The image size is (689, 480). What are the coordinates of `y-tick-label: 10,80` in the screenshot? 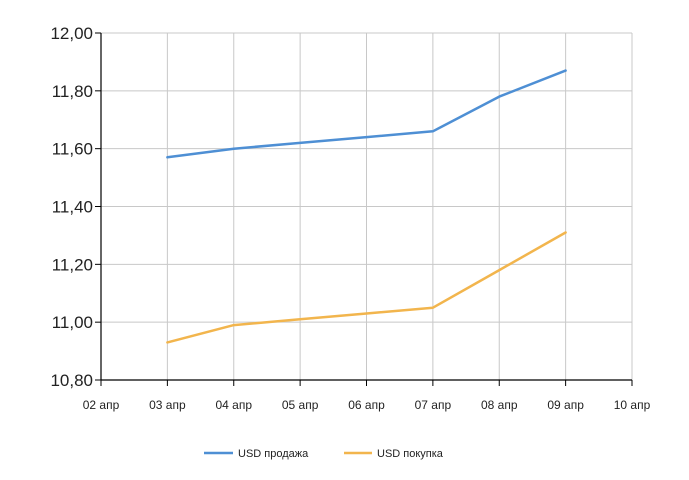 It's located at (71, 380).